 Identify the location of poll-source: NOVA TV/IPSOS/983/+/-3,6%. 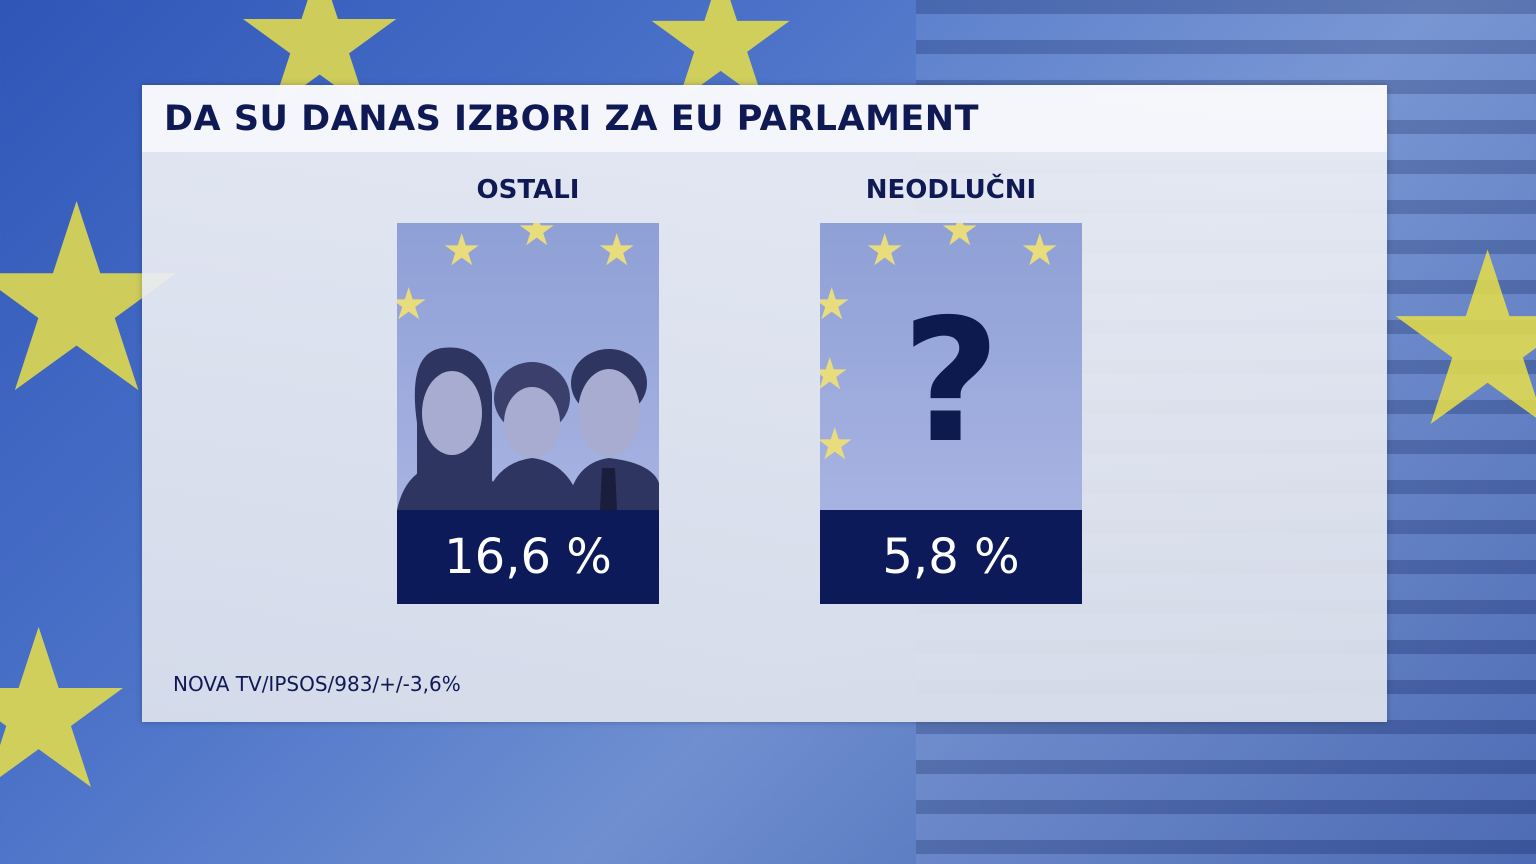
(317, 684).